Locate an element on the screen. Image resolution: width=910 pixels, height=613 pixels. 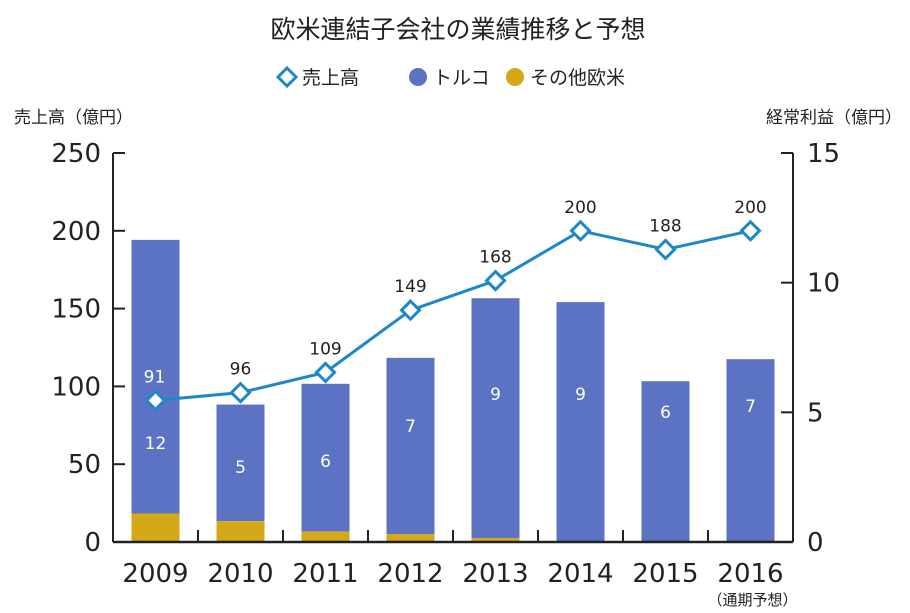
x-tick-label: 2016 is located at coordinates (750, 574).